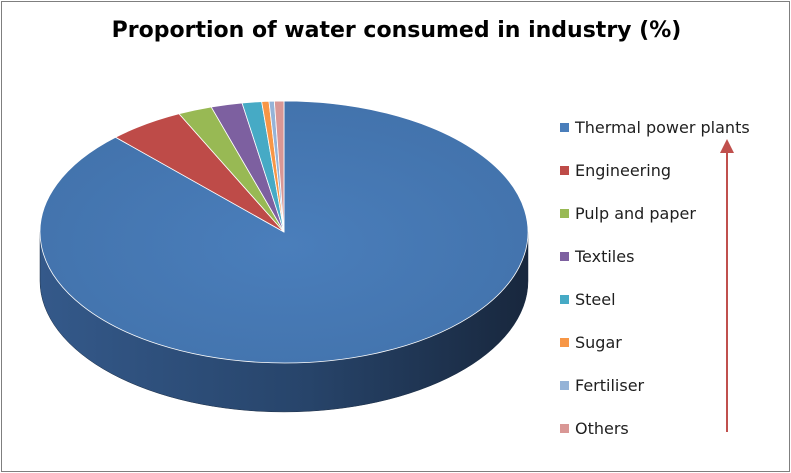 This screenshot has width=791, height=473. What do you see at coordinates (610, 385) in the screenshot?
I see `legend-label-fertiliser: Fertiliser` at bounding box center [610, 385].